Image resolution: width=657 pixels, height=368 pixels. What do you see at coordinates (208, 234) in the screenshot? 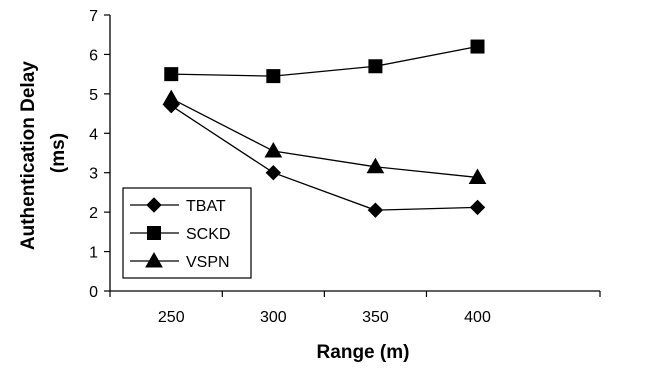
I see `legend-label: SCKD` at bounding box center [208, 234].